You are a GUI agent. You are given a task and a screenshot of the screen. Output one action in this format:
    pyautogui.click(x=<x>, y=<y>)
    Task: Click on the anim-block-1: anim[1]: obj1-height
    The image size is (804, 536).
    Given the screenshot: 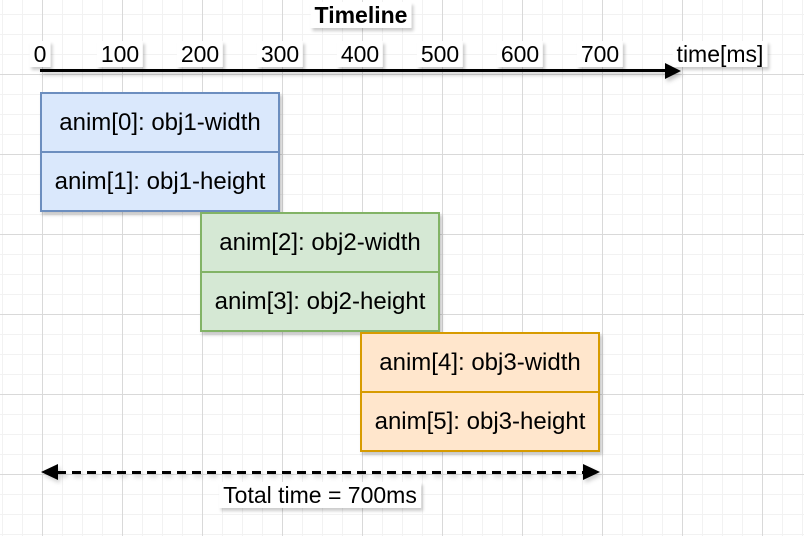 What is the action you would take?
    pyautogui.click(x=160, y=180)
    